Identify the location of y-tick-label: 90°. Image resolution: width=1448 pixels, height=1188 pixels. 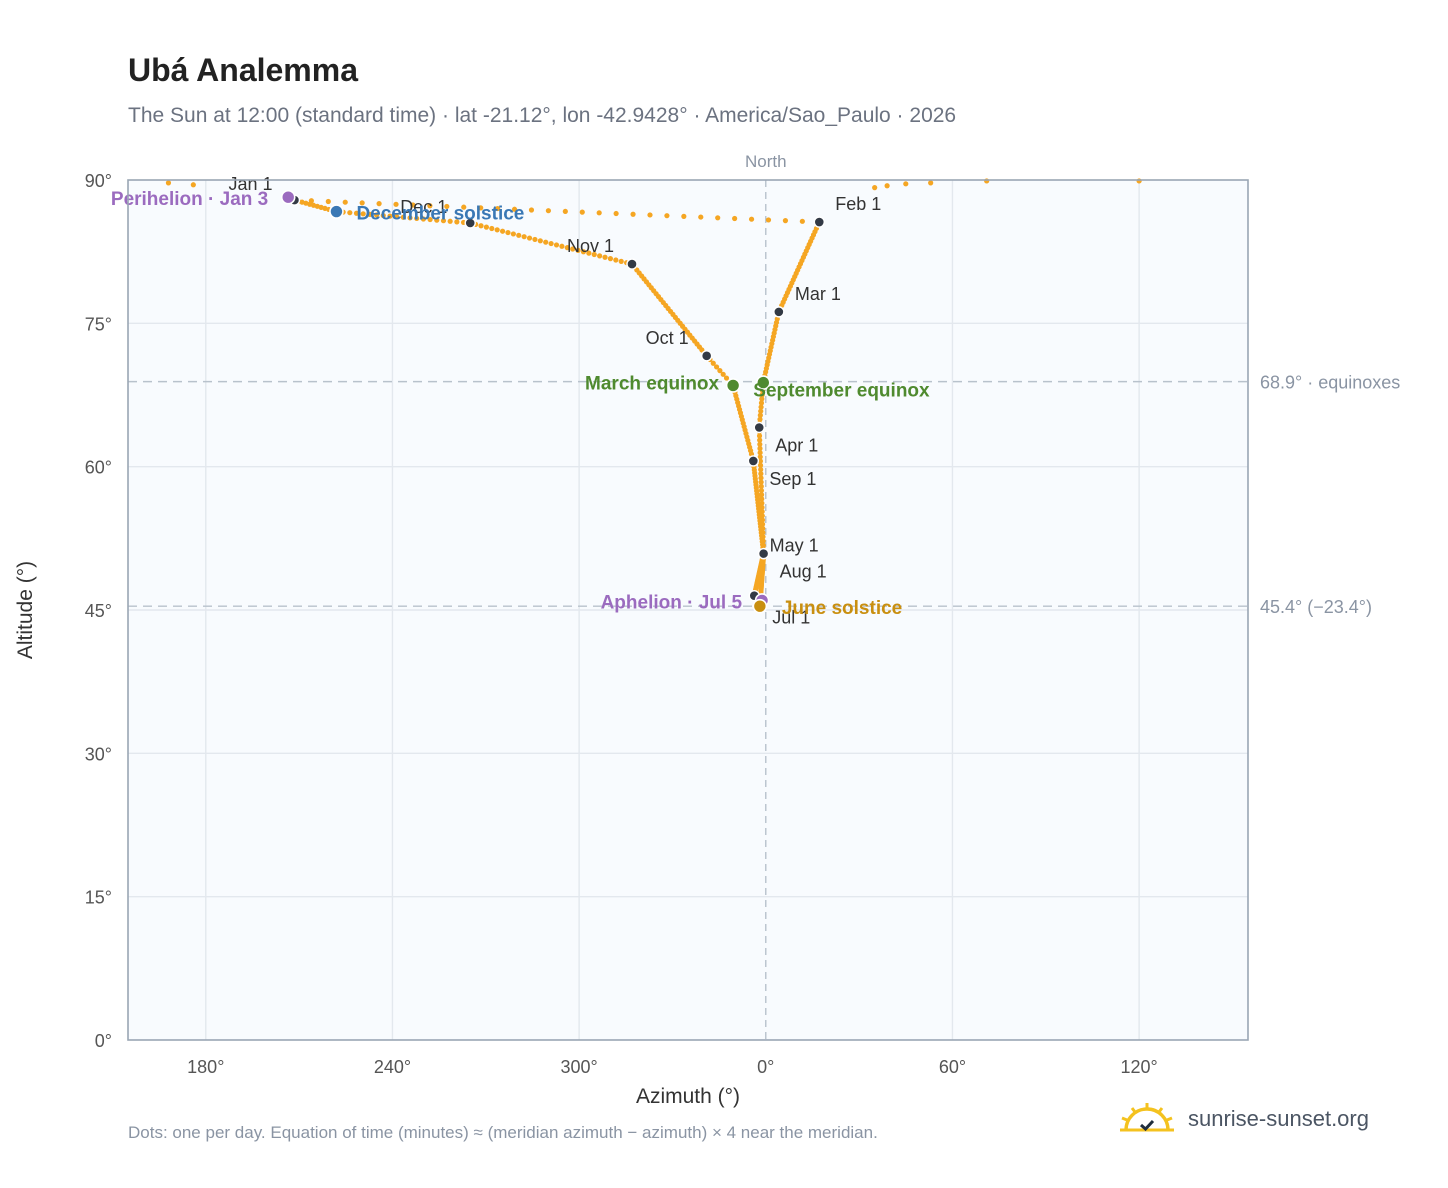
(98, 181).